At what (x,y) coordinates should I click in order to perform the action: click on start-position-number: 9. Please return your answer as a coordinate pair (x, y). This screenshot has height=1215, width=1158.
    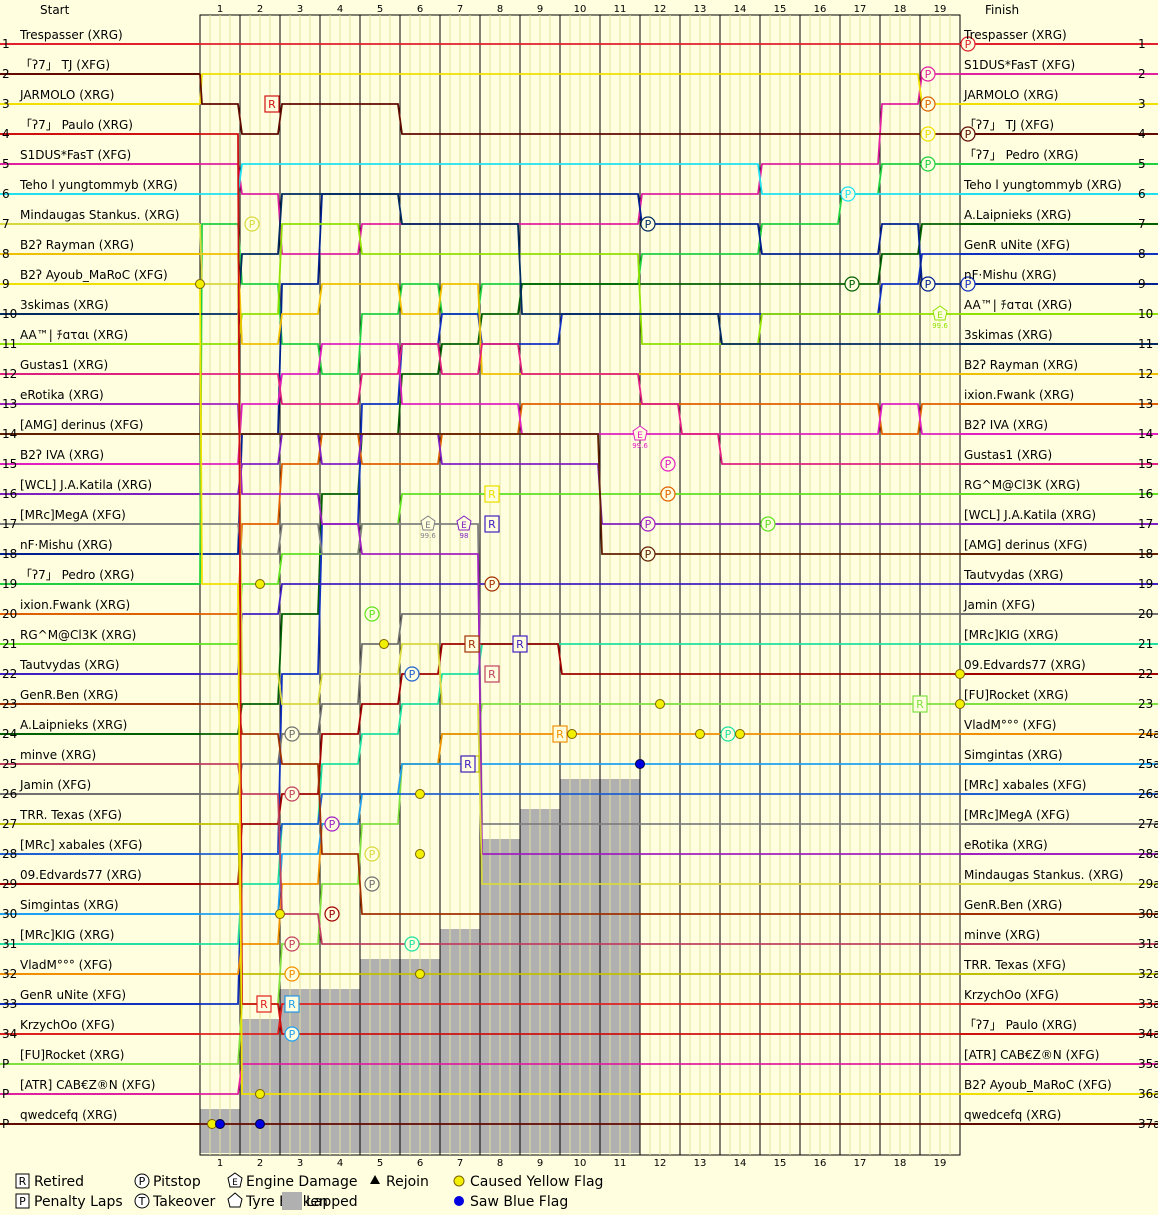
    Looking at the image, I should click on (6, 284).